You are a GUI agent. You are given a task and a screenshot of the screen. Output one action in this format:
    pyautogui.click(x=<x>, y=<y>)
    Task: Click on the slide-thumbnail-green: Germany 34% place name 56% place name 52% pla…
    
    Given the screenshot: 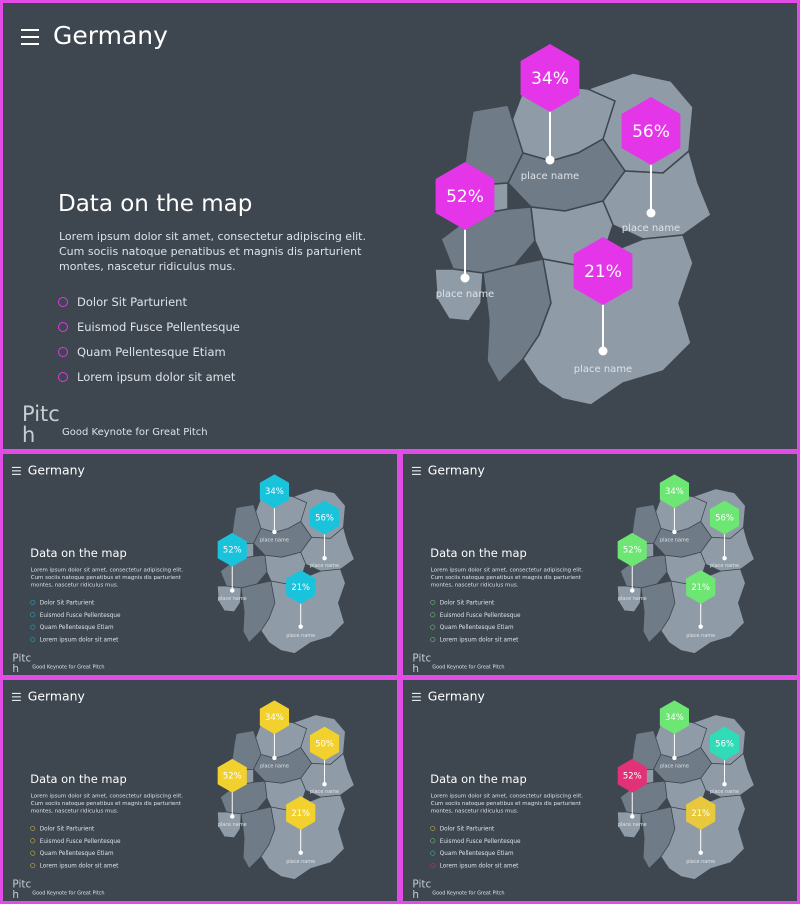 What is the action you would take?
    pyautogui.click(x=600, y=564)
    